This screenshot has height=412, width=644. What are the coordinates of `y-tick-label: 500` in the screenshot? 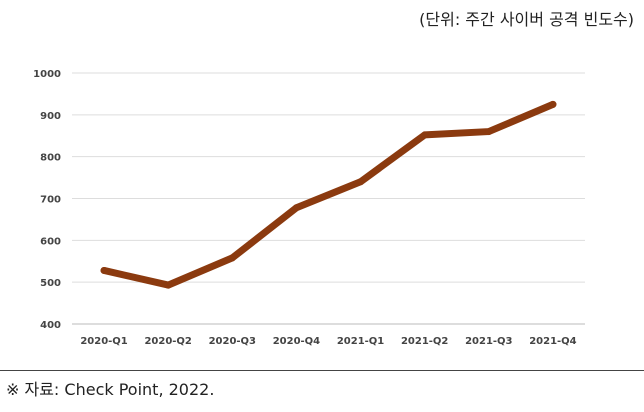 It's located at (50, 283).